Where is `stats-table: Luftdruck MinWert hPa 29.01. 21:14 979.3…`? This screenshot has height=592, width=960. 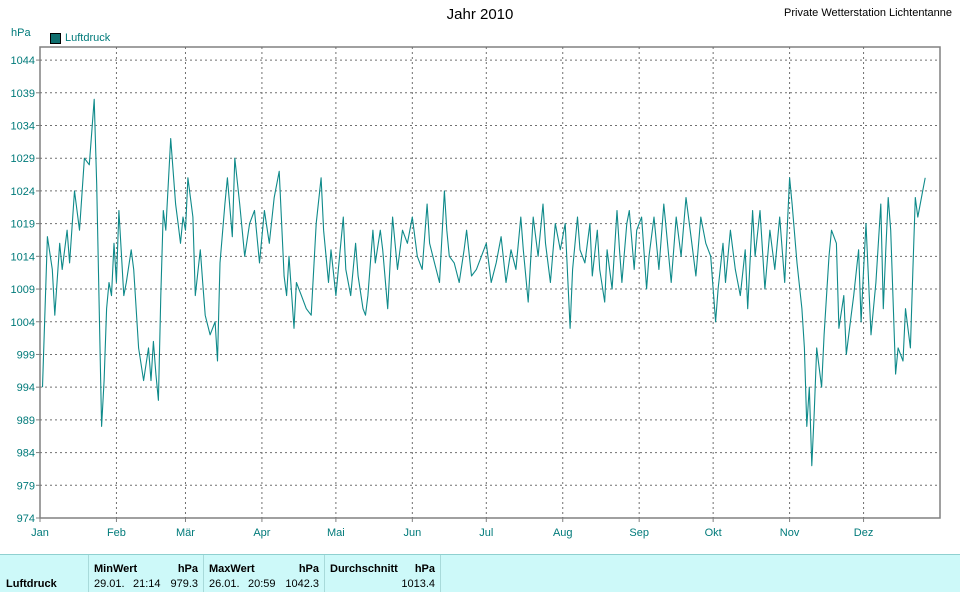
stats-table: Luftdruck MinWert hPa 29.01. 21:14 979.3… is located at coordinates (480, 573).